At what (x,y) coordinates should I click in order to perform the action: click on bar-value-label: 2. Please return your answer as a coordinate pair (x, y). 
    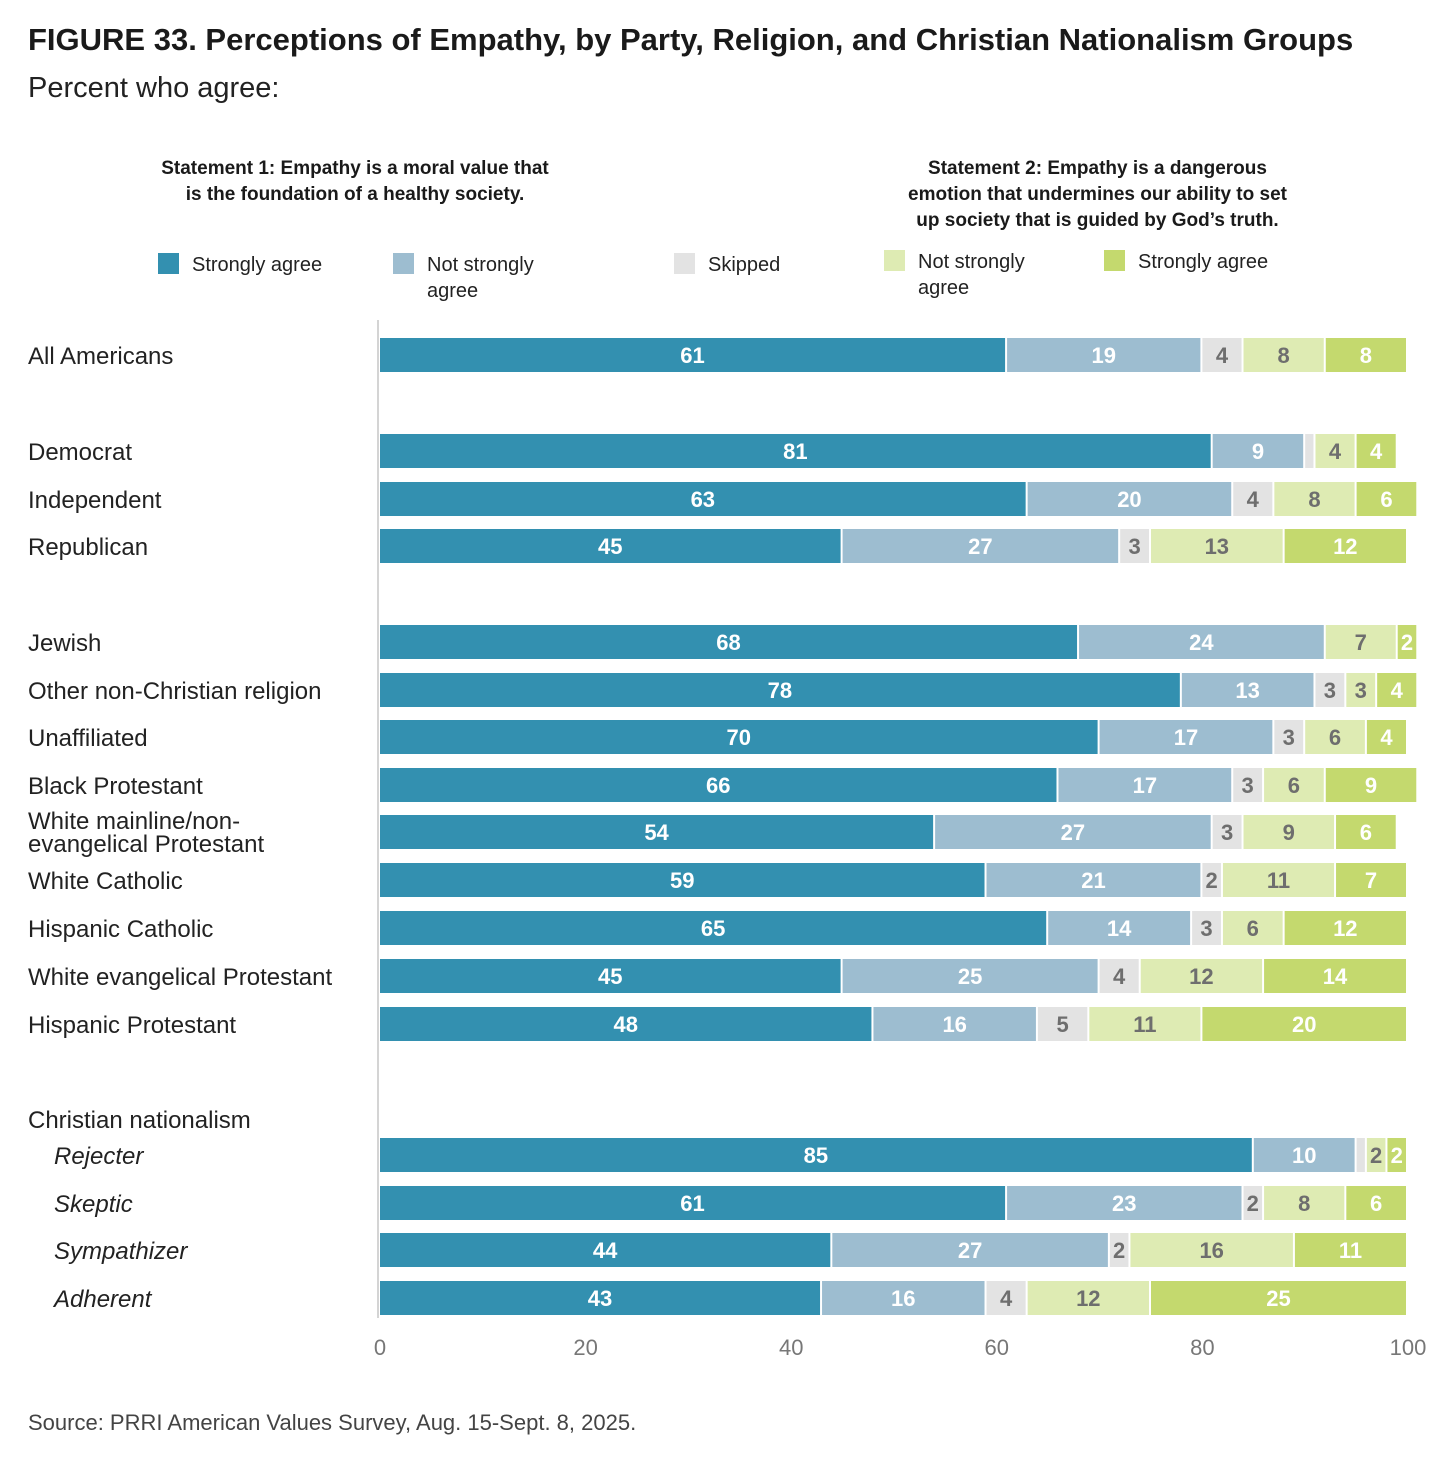
    Looking at the image, I should click on (1212, 880).